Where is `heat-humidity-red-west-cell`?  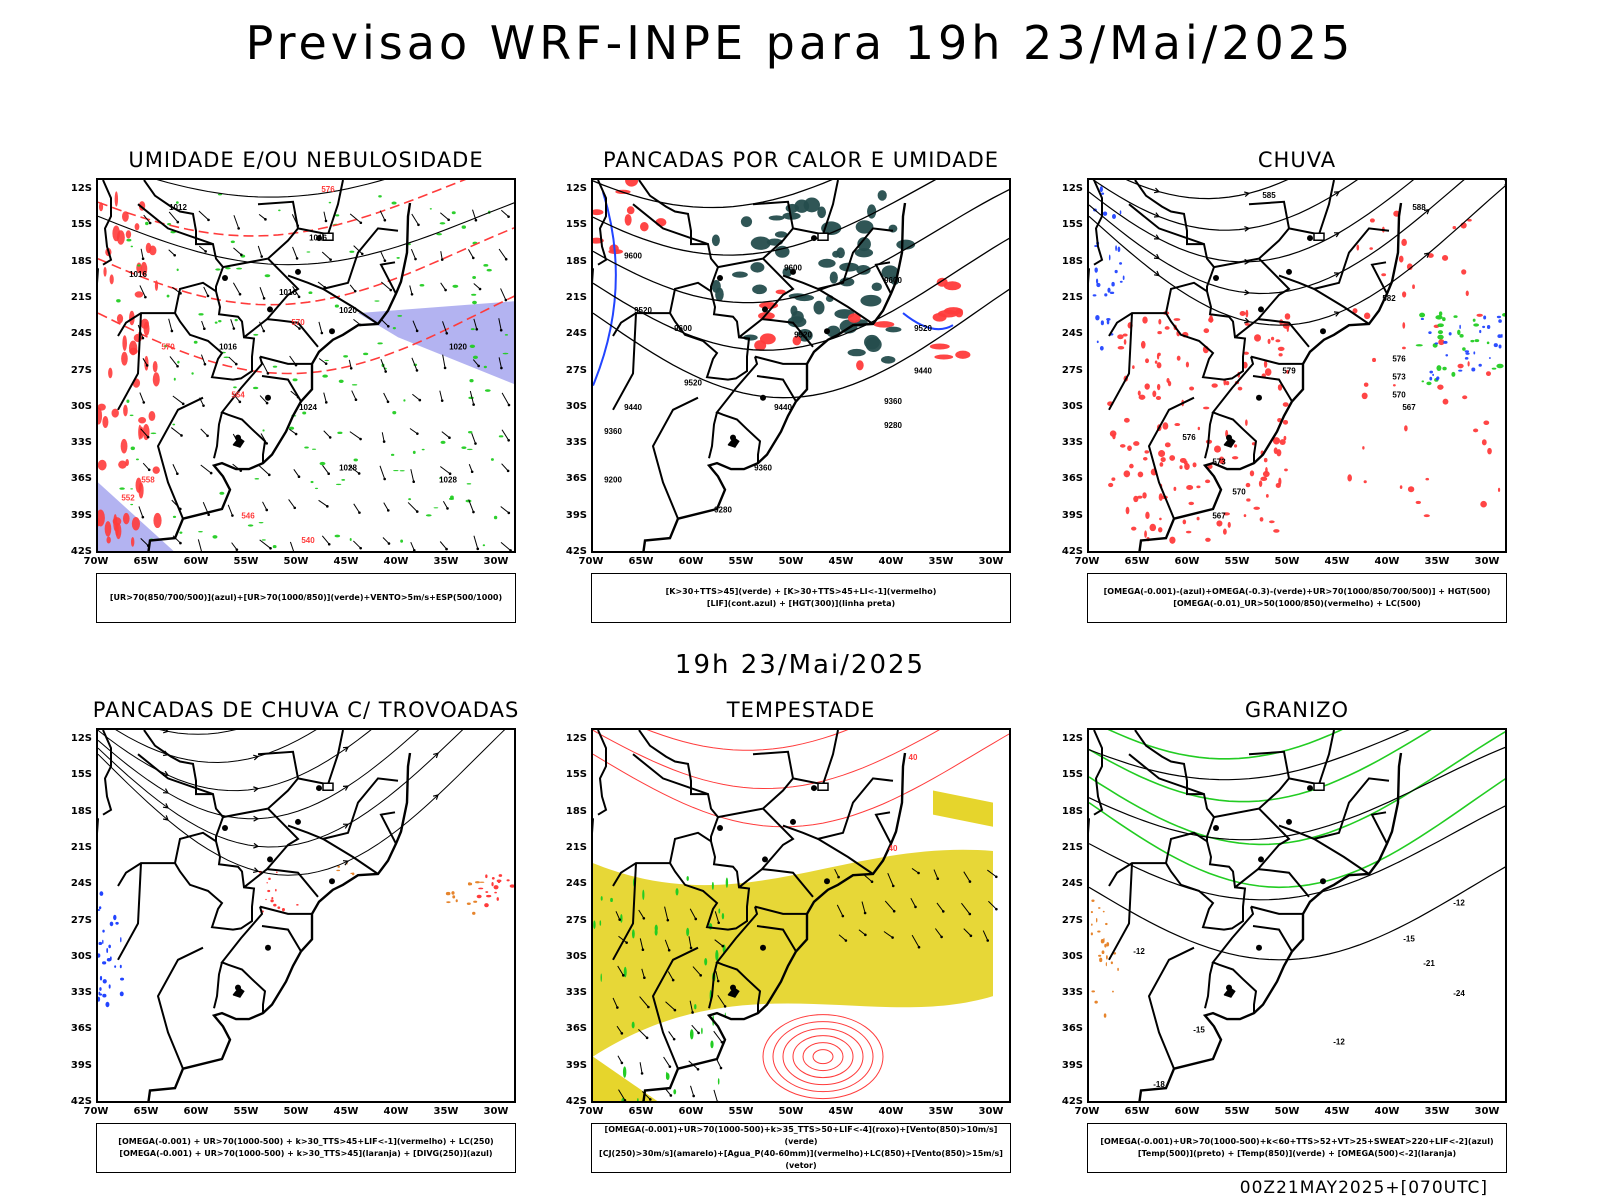
heat-humidity-red-west-cell is located at coordinates (598, 212).